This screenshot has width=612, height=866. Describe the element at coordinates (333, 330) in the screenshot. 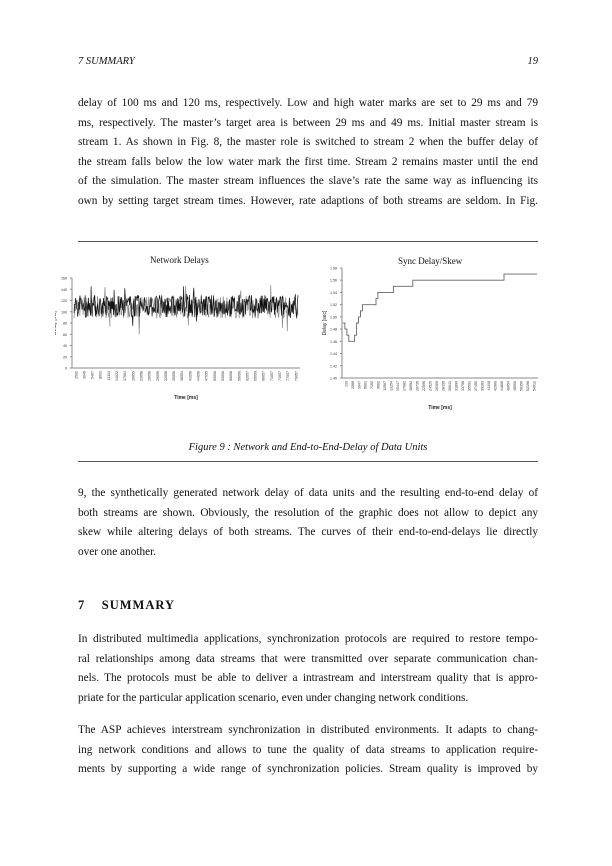

I see `y-tick-label: 1.48` at that location.